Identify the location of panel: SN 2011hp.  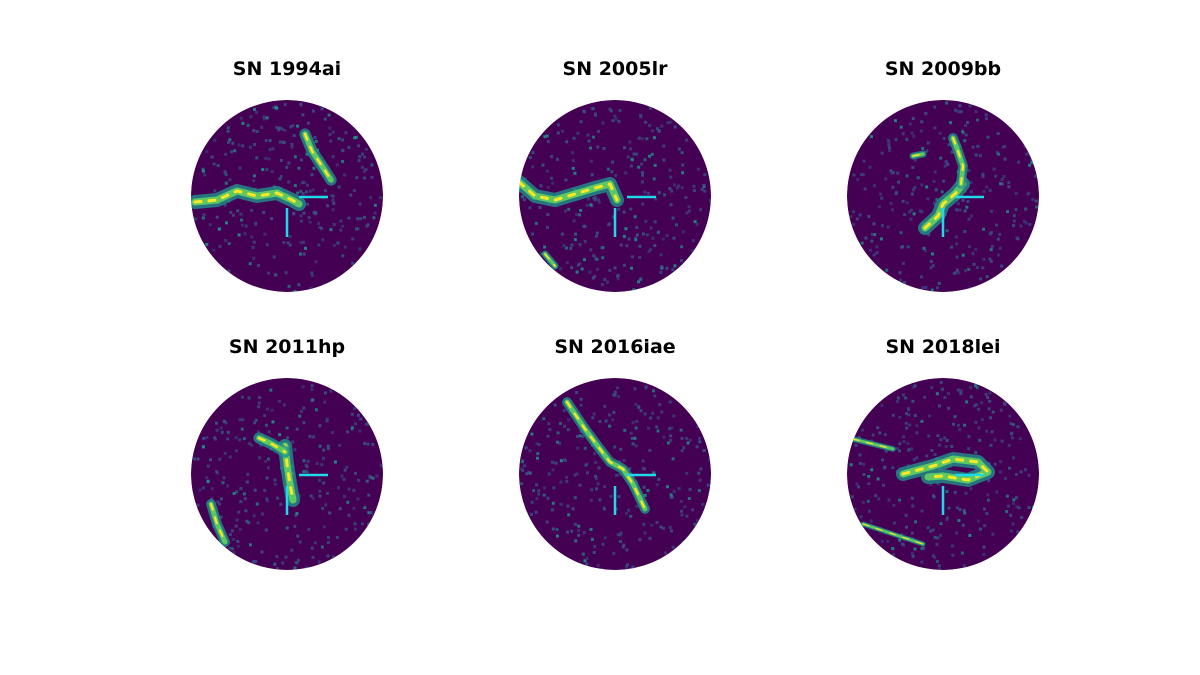
(287, 453).